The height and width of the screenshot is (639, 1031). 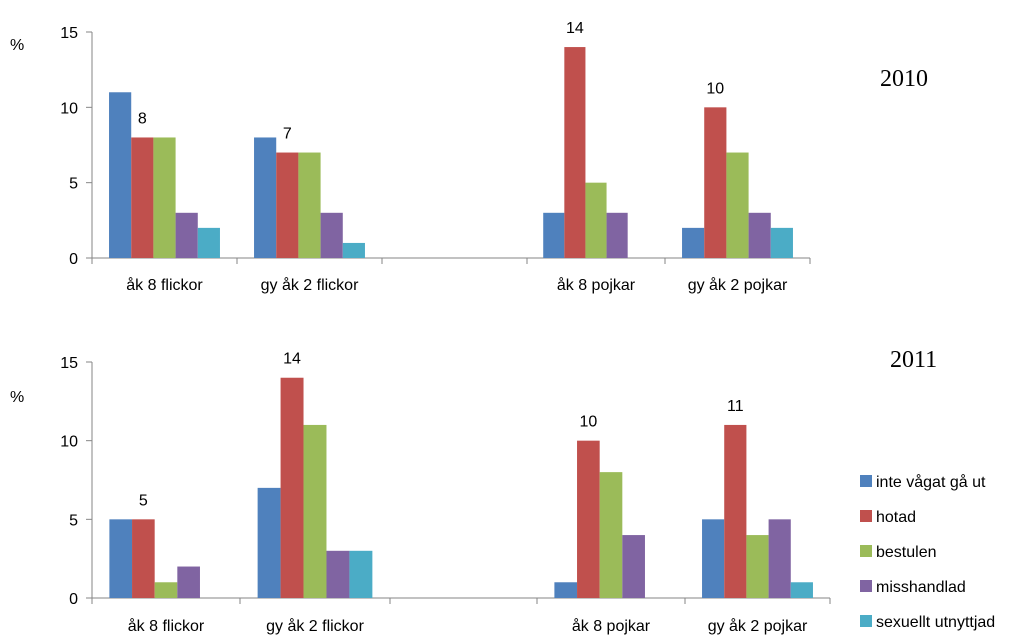 What do you see at coordinates (913, 360) in the screenshot?
I see `chart-title: 2011` at bounding box center [913, 360].